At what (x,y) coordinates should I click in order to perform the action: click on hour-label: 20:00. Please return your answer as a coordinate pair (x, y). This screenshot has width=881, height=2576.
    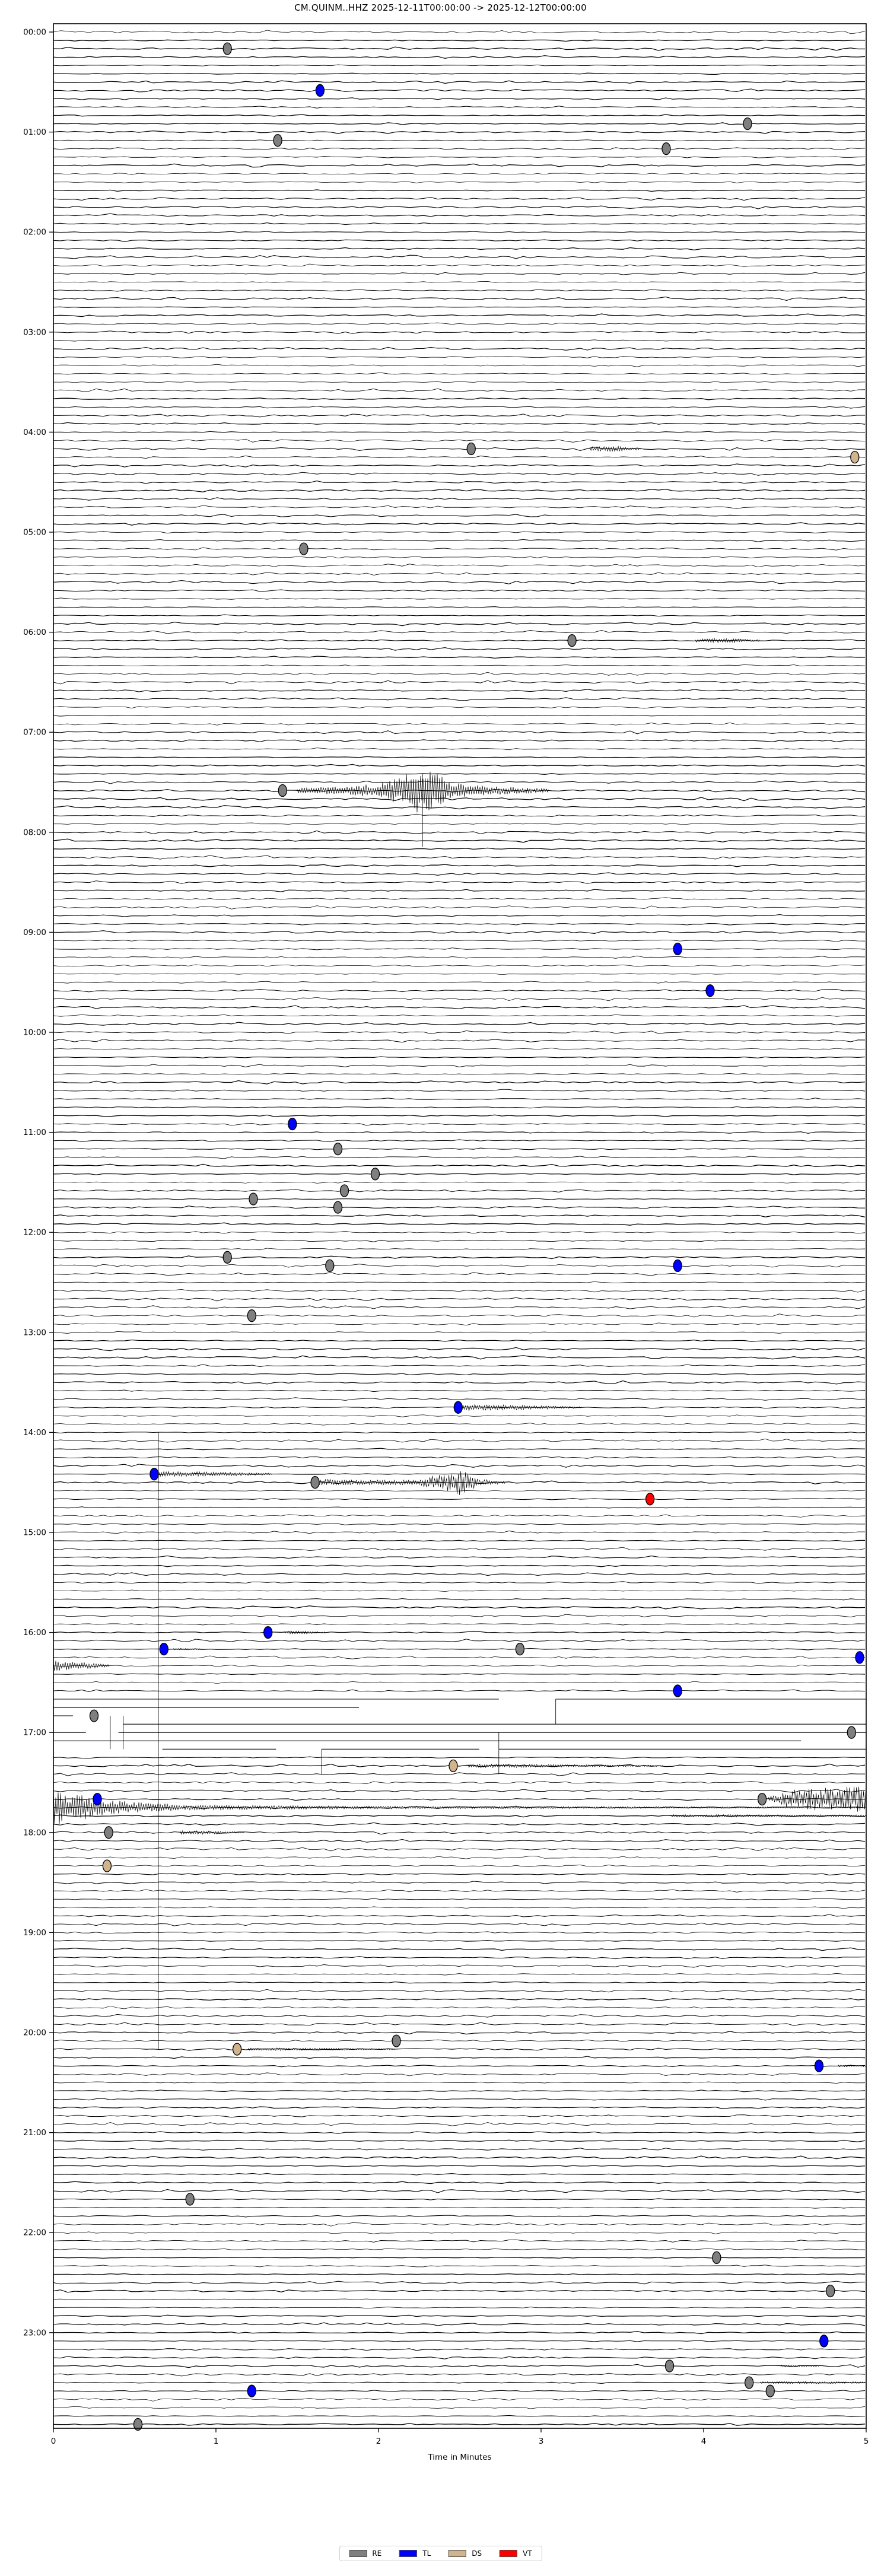
    Looking at the image, I should click on (34, 2033).